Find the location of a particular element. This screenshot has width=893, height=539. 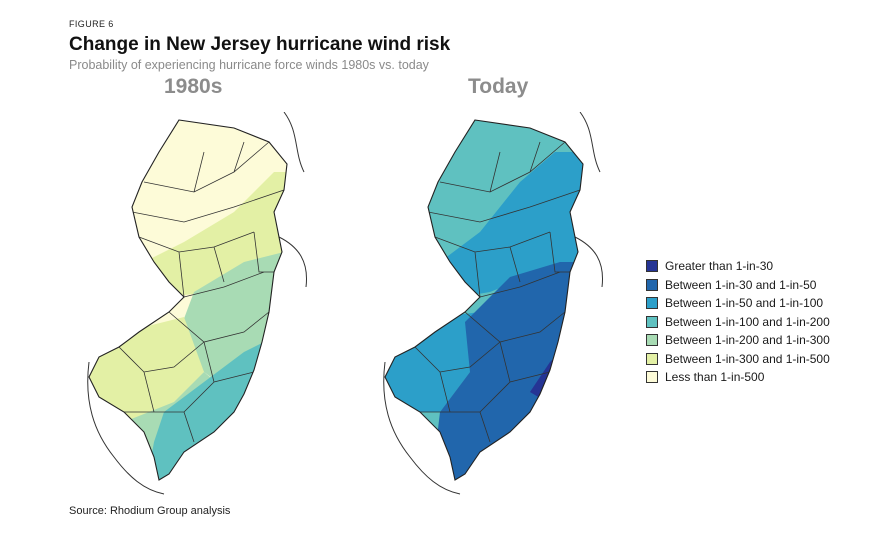

legend-label: Greater than 1-in-30 is located at coordinates (719, 266).